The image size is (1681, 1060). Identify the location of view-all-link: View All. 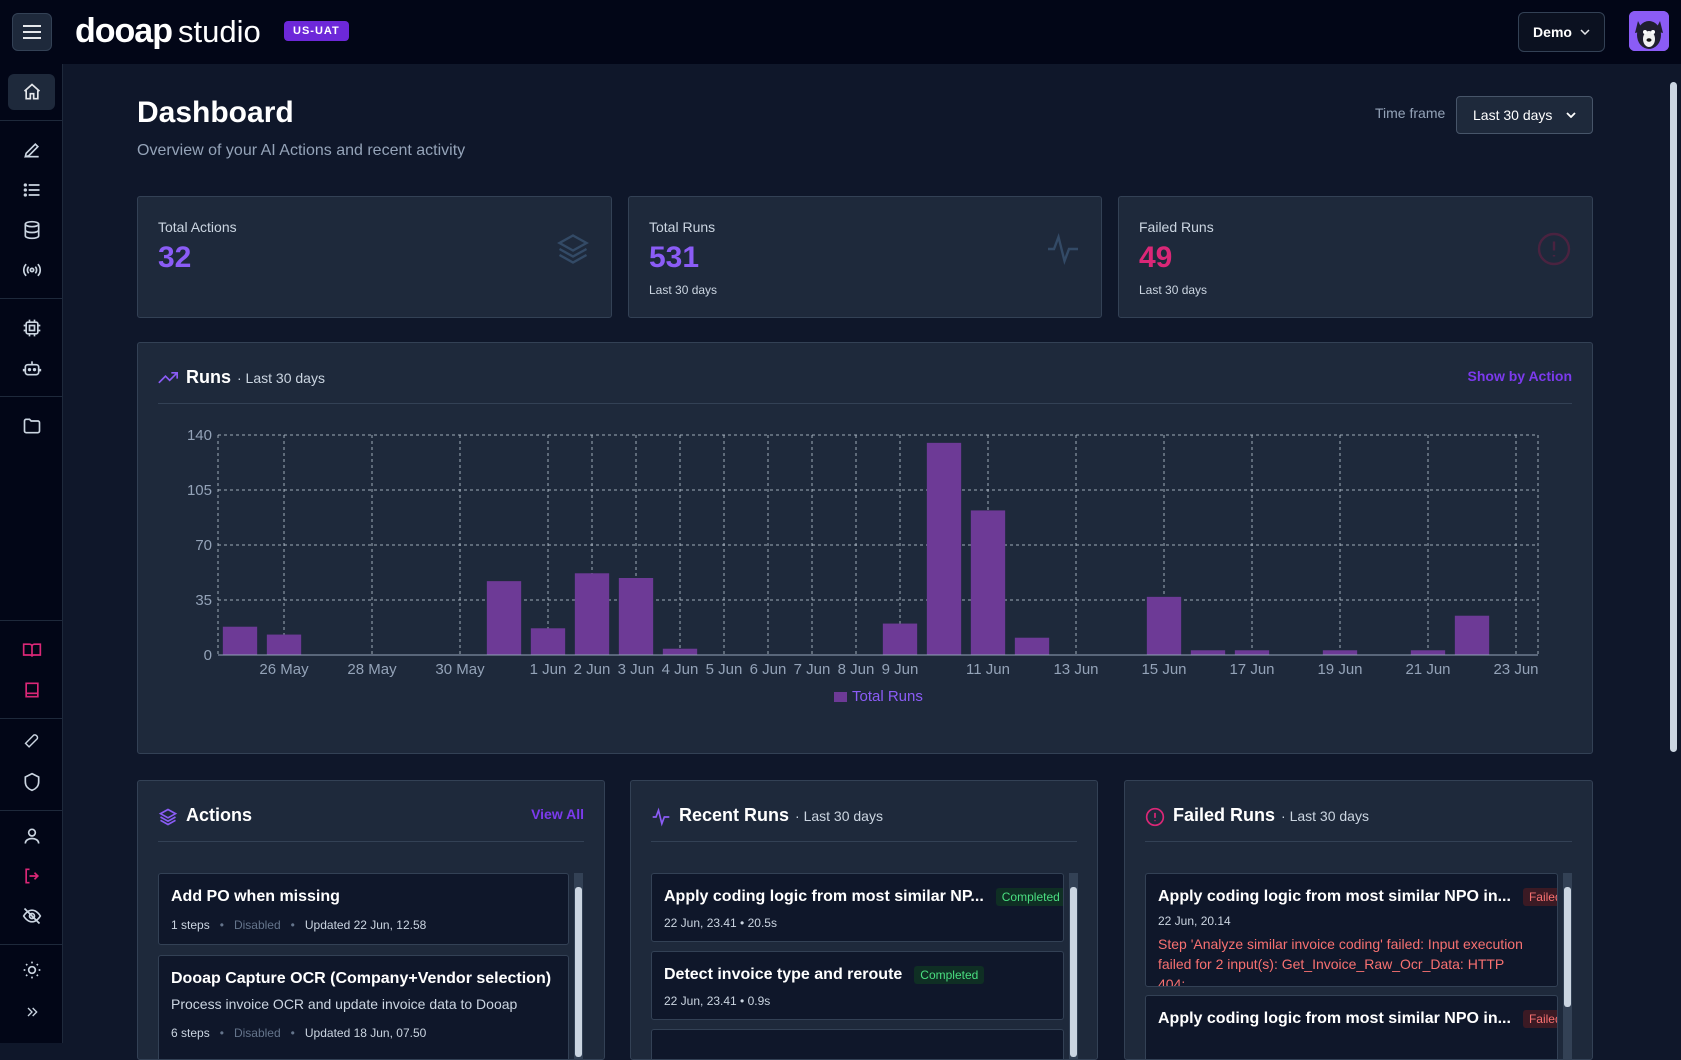
(557, 814).